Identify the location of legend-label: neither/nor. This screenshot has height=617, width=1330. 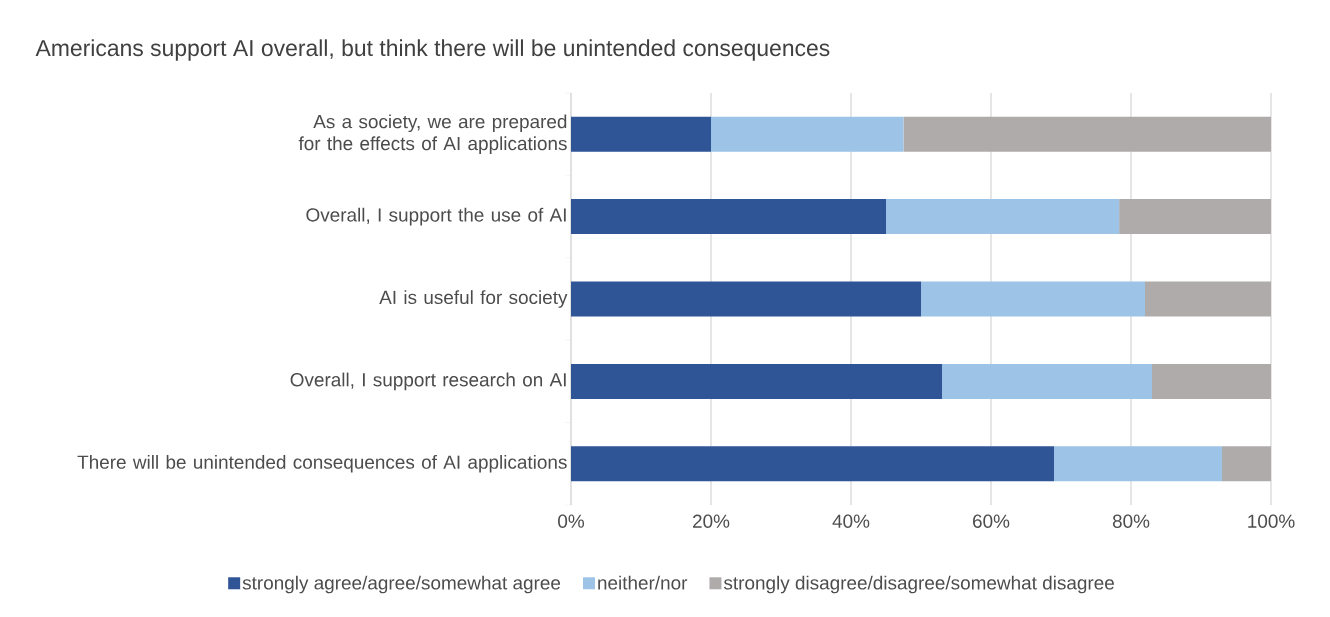
(643, 582).